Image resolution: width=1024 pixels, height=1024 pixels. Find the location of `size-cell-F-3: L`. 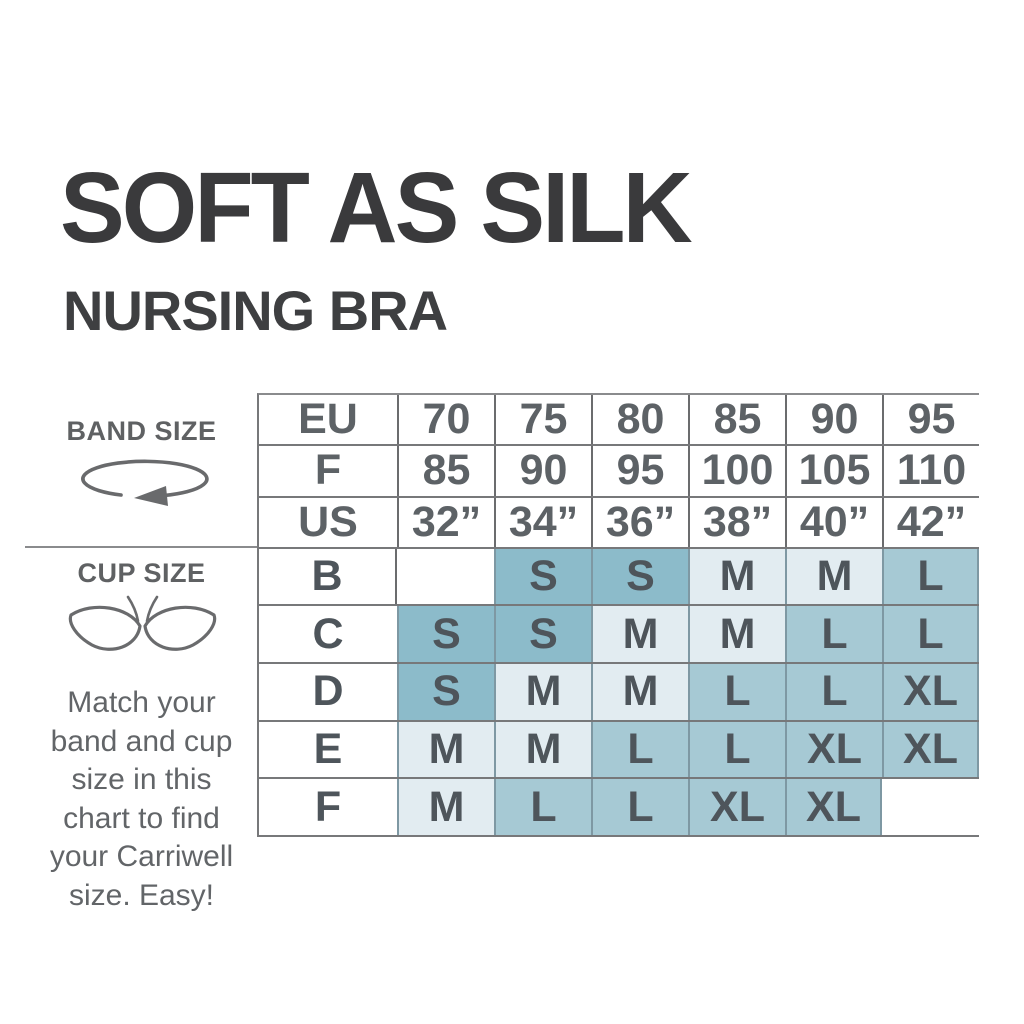

size-cell-F-3: L is located at coordinates (639, 807).